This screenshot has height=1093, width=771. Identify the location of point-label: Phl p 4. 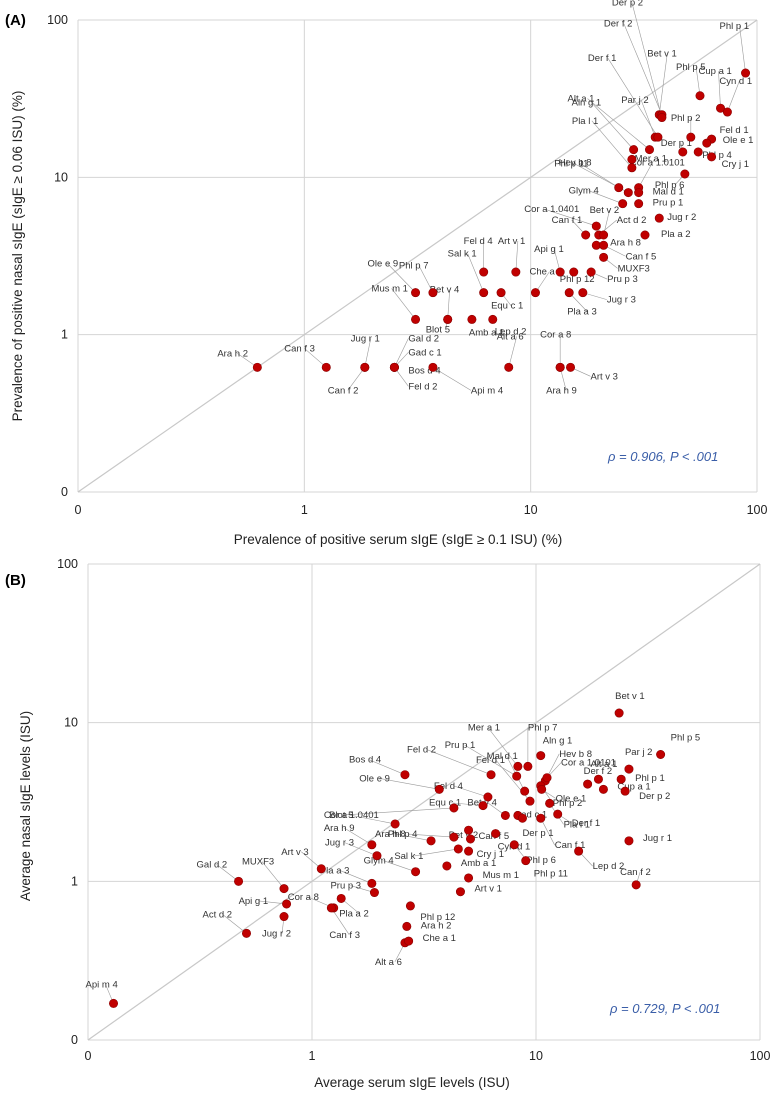
(717, 155).